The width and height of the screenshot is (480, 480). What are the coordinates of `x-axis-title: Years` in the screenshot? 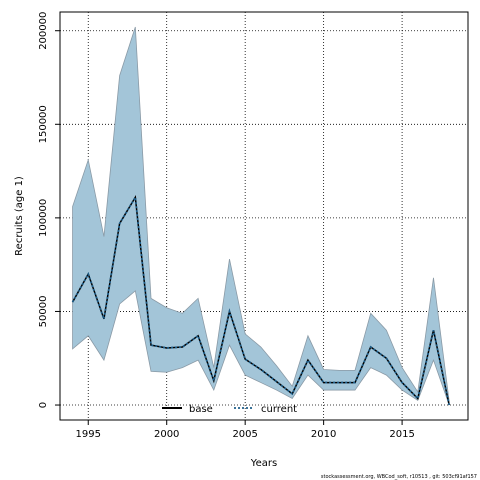 It's located at (263, 463).